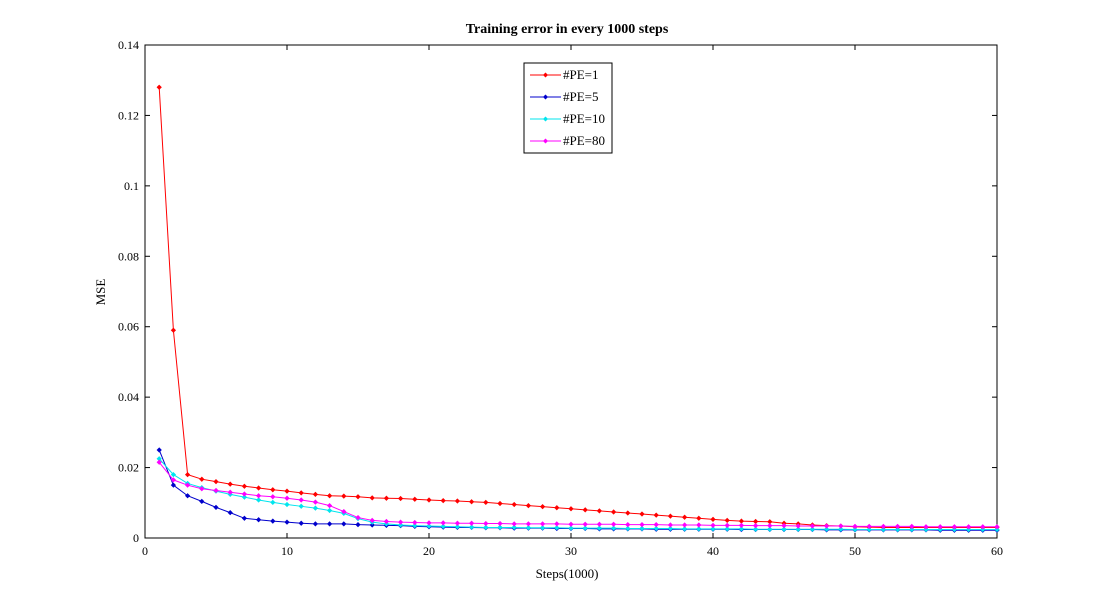  I want to click on y-tick-label: 0.06, so click(128, 327).